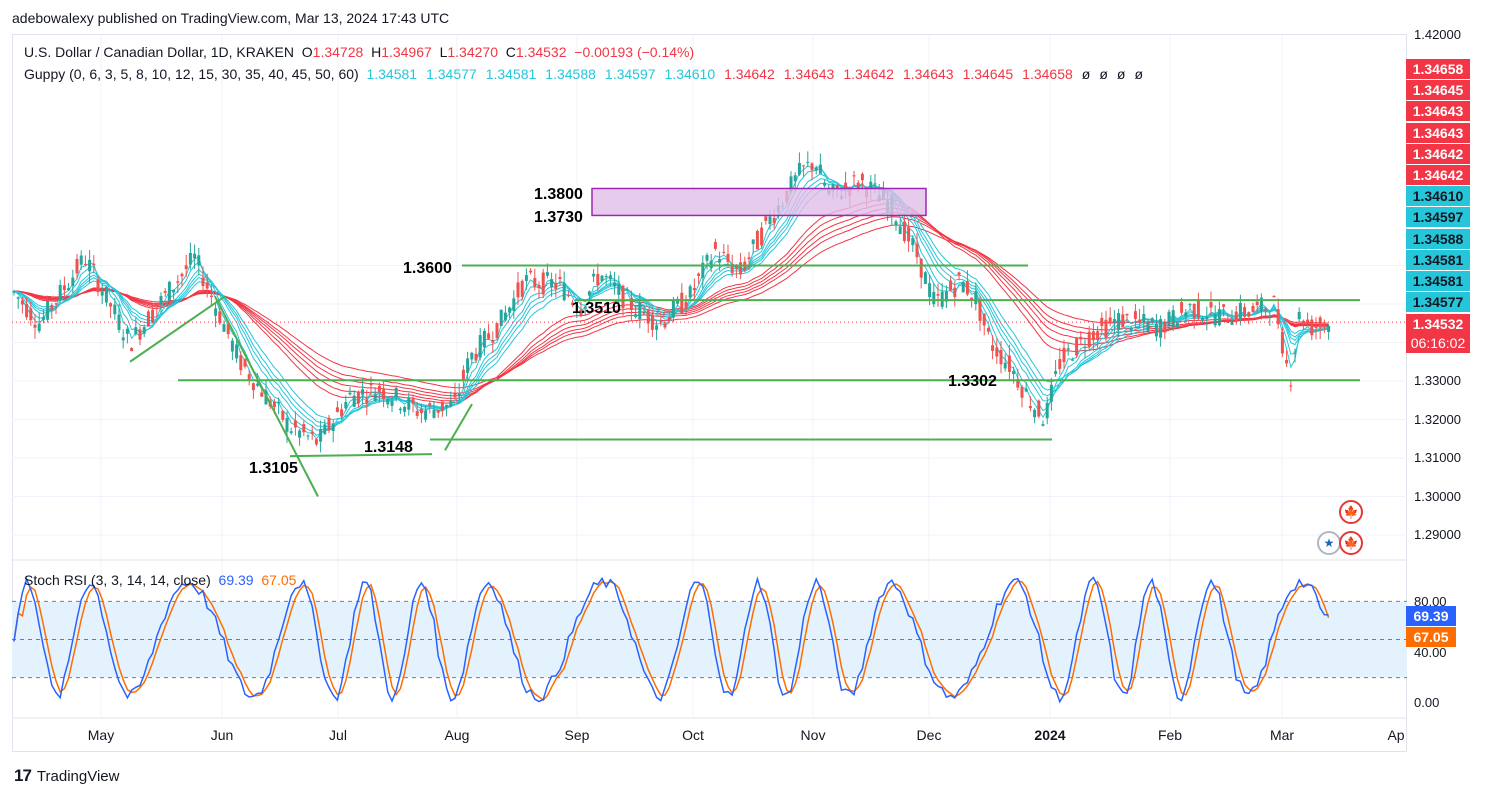  What do you see at coordinates (1437, 534) in the screenshot?
I see `price-tick: 1.29000` at bounding box center [1437, 534].